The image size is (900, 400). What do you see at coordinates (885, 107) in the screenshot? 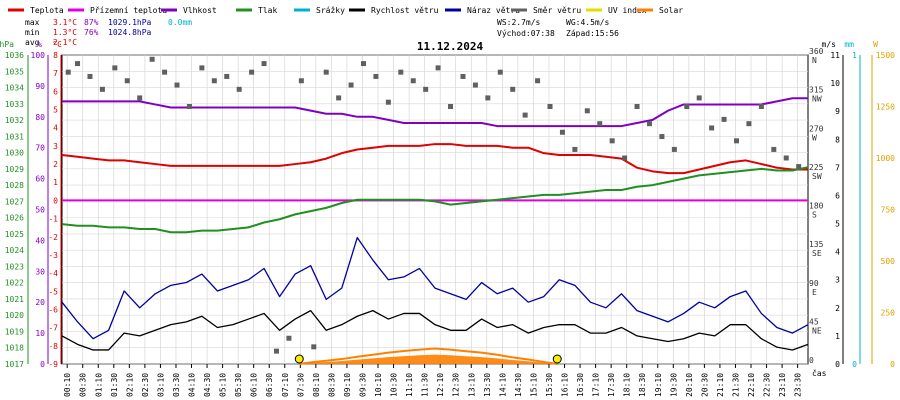
I see `axis-solar-tick: 1250` at bounding box center [885, 107].